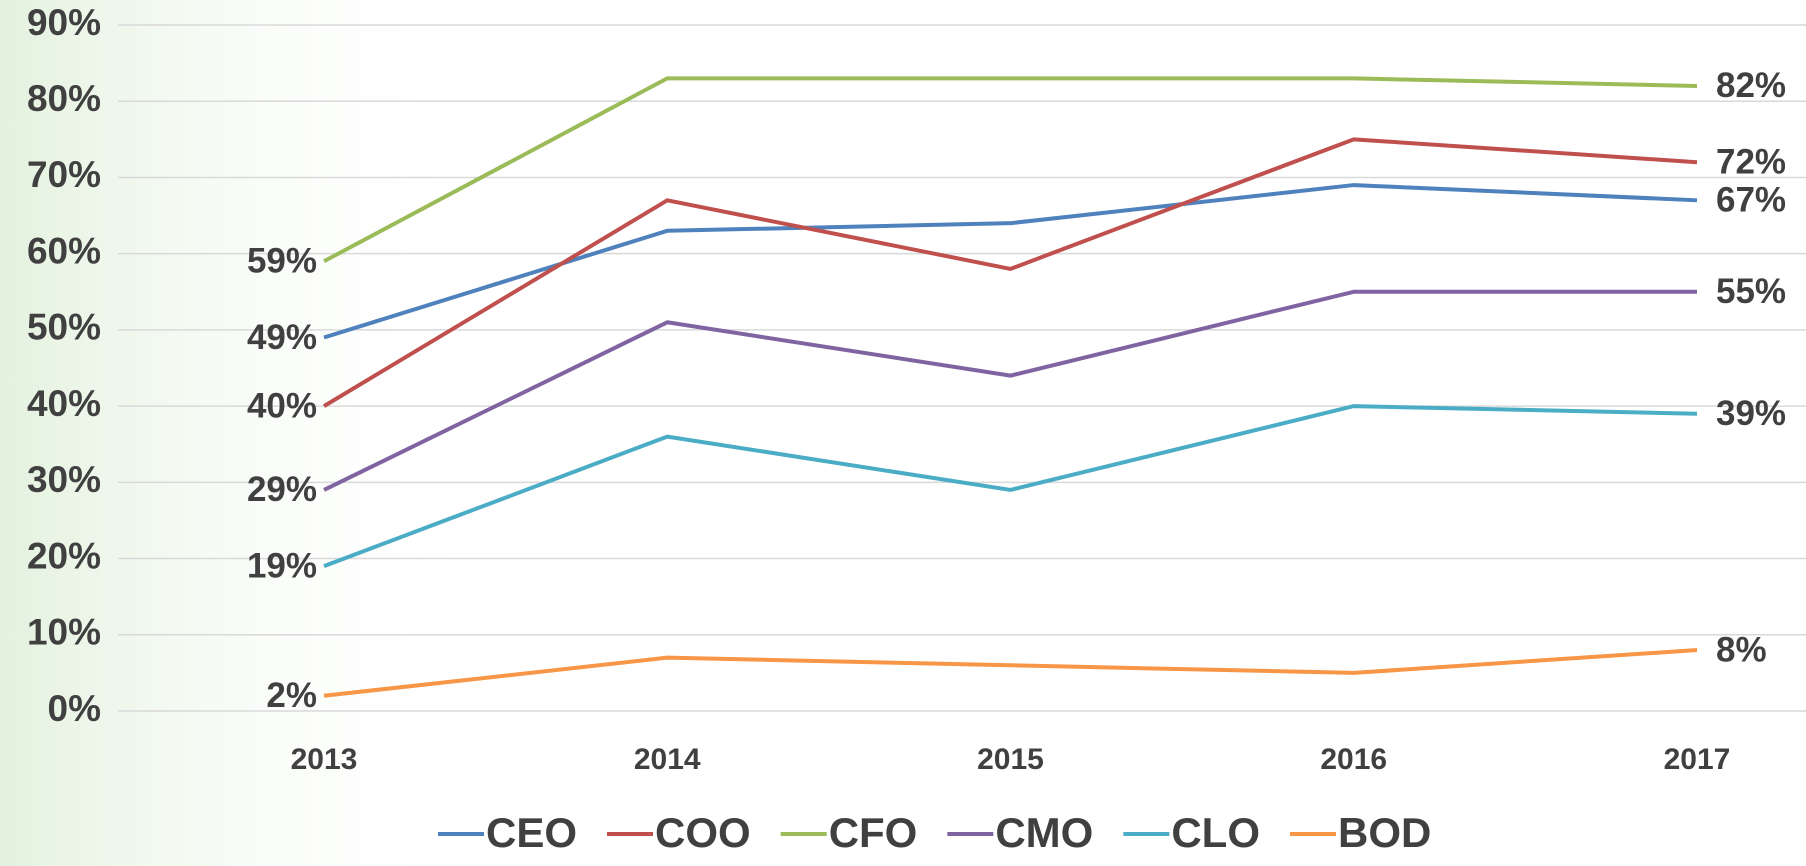 The image size is (1806, 866). What do you see at coordinates (1751, 85) in the screenshot?
I see `data-label: 82%` at bounding box center [1751, 85].